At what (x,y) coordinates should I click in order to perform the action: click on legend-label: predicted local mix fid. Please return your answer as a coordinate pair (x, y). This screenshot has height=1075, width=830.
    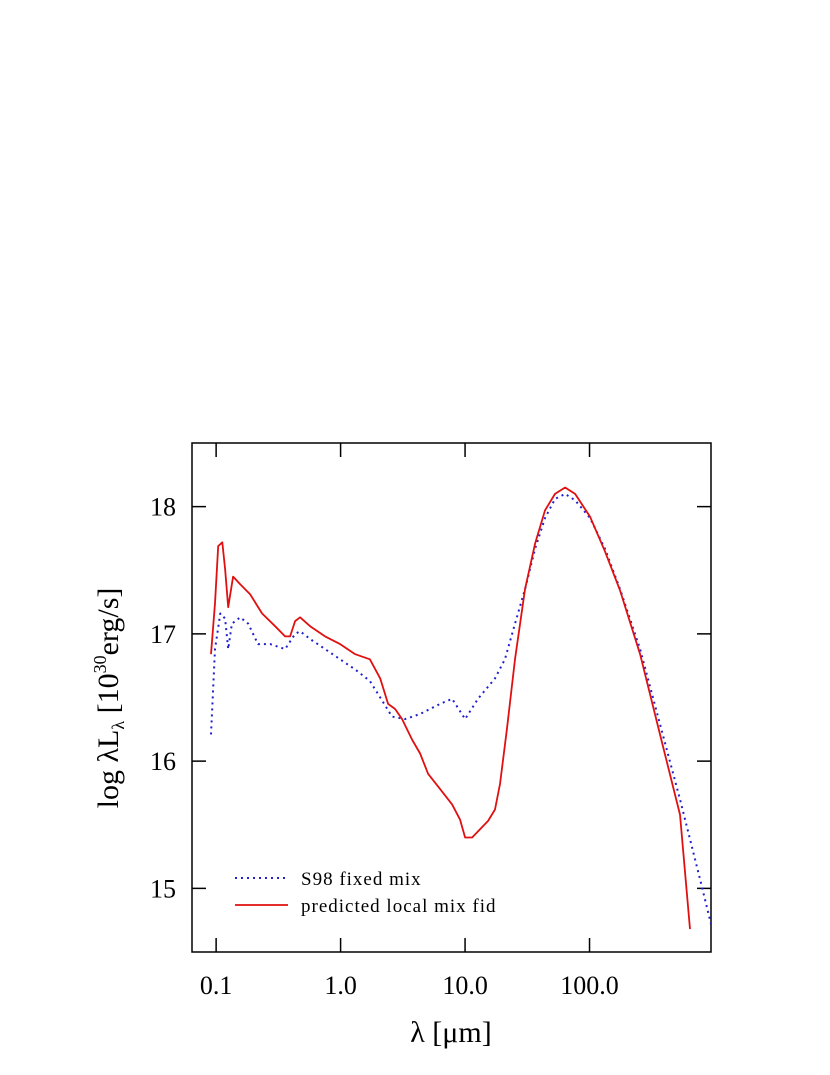
    Looking at the image, I should click on (399, 906).